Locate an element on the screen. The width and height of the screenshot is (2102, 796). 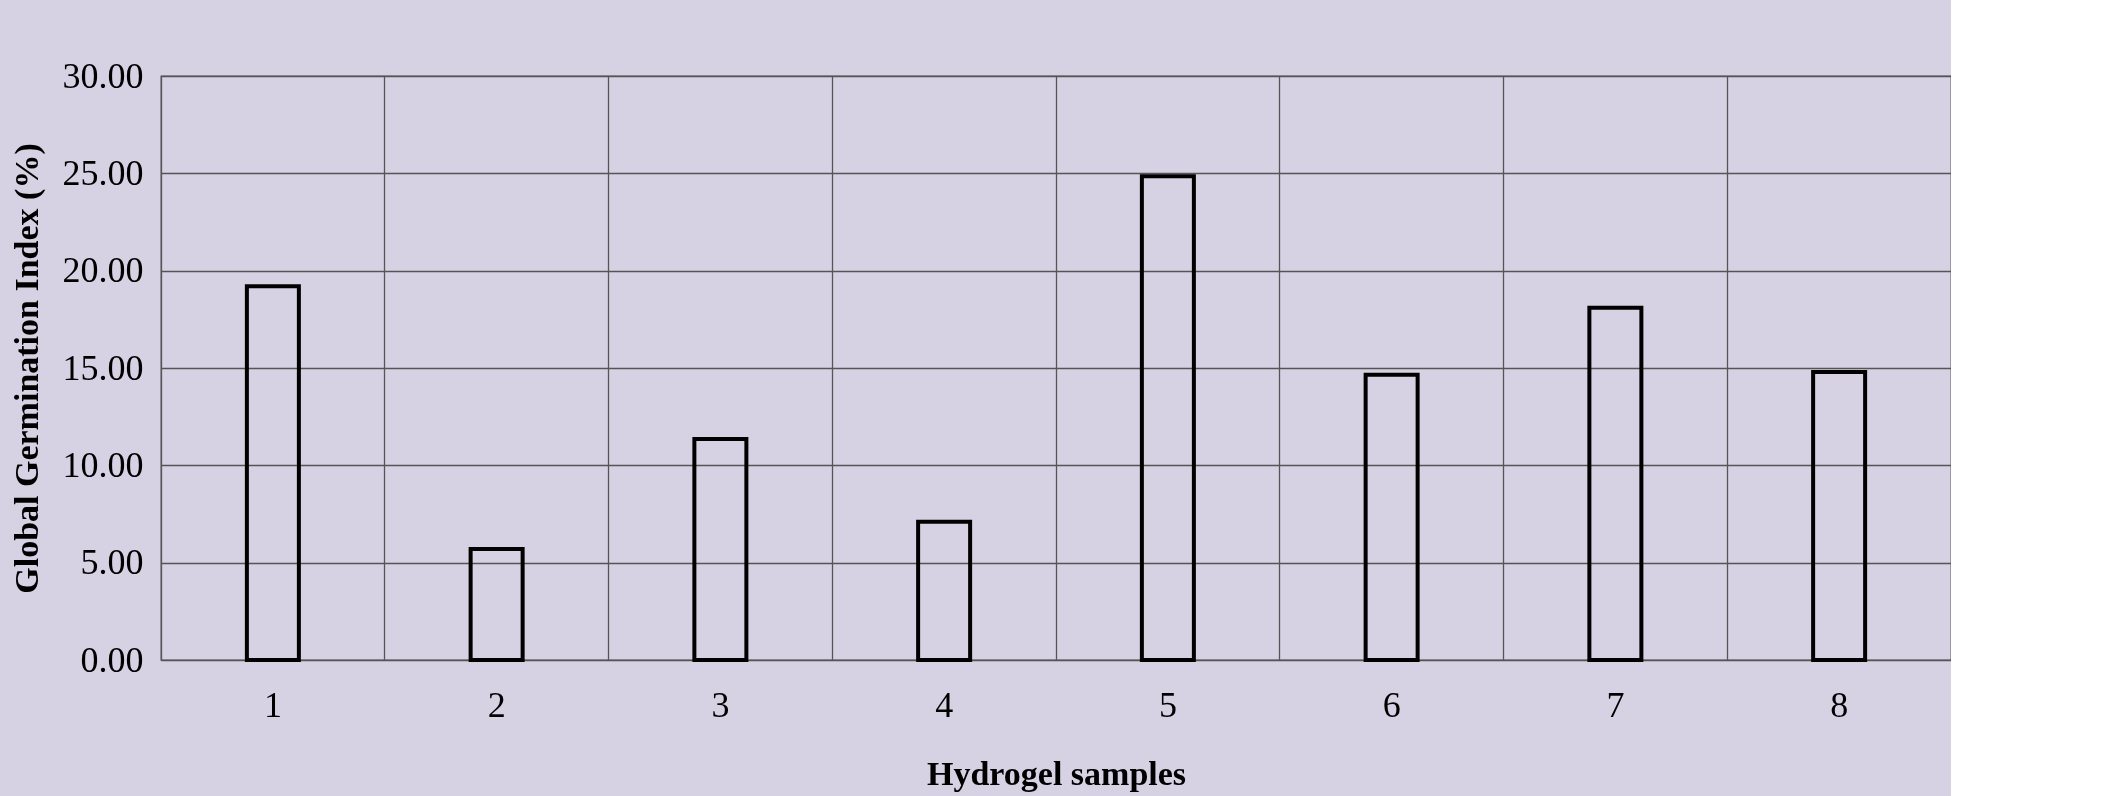
x-tick-label: 7 is located at coordinates (1615, 704).